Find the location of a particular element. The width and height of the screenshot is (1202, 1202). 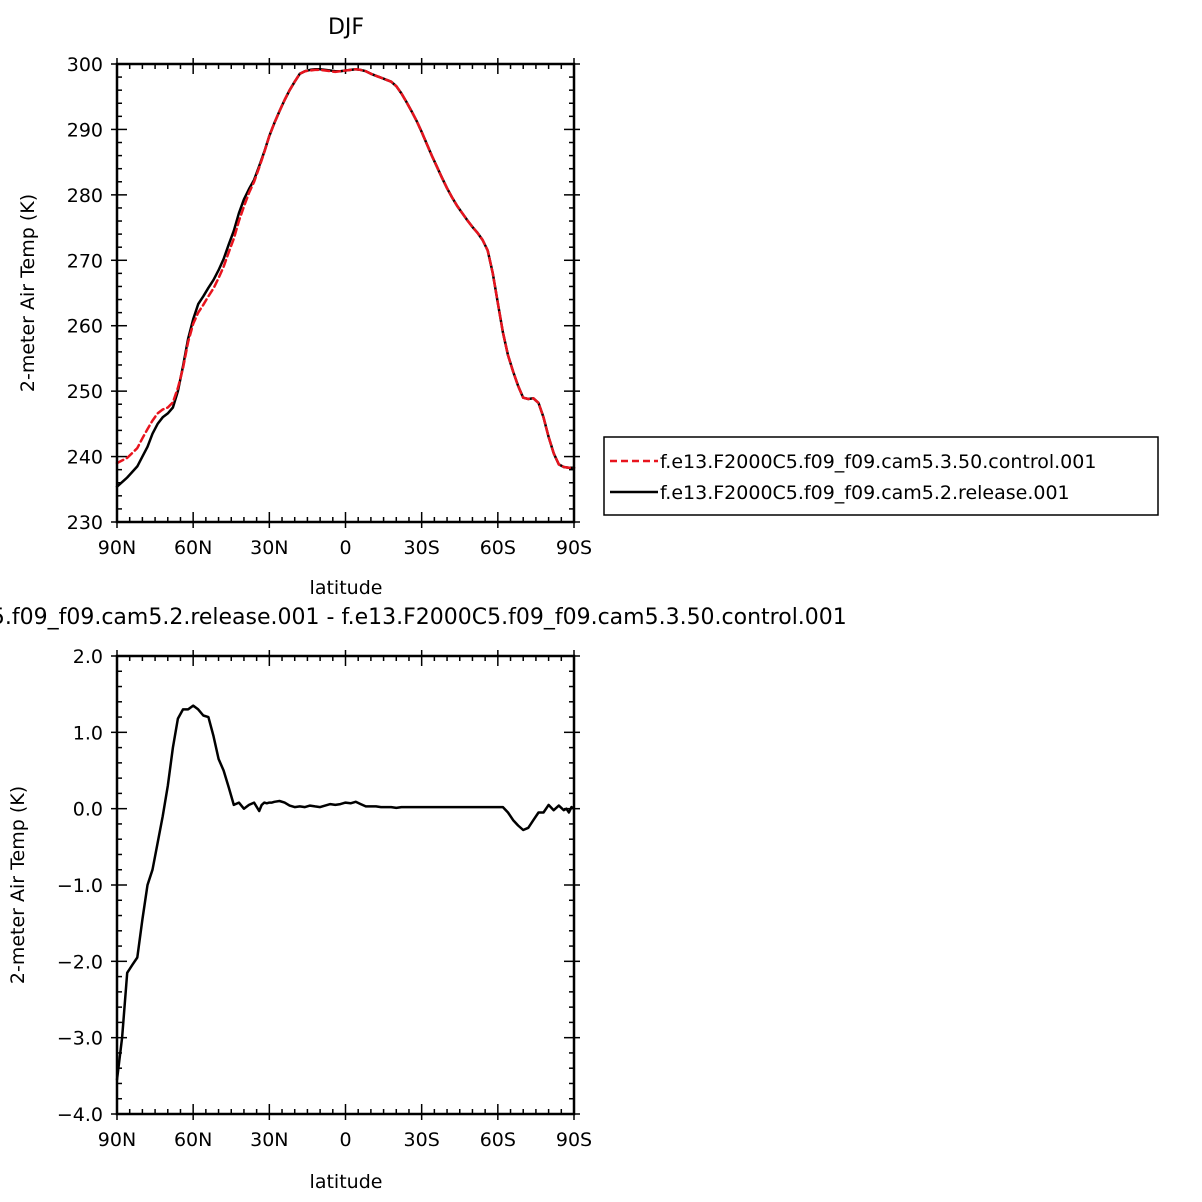

y-tick-label: 280 is located at coordinates (85, 196).